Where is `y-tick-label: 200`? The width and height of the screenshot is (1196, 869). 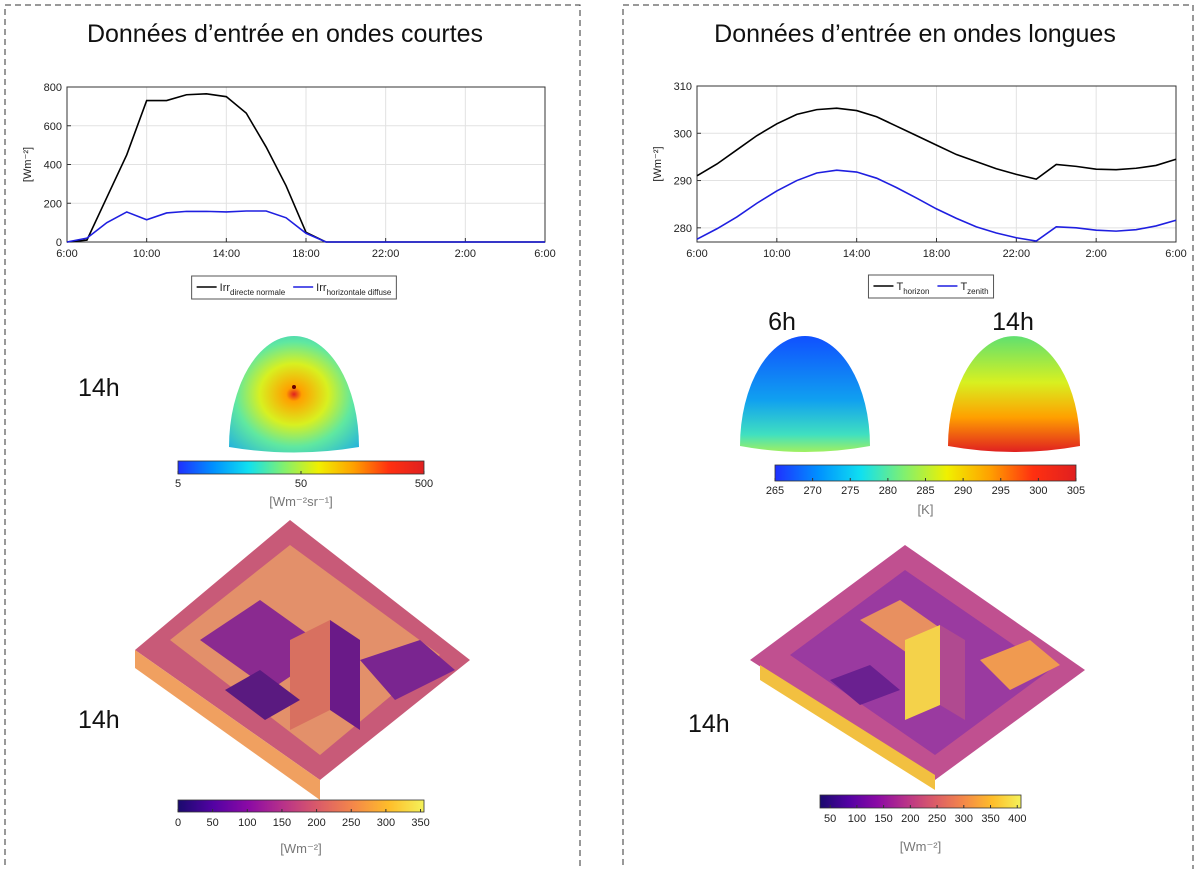
y-tick-label: 200 is located at coordinates (53, 204).